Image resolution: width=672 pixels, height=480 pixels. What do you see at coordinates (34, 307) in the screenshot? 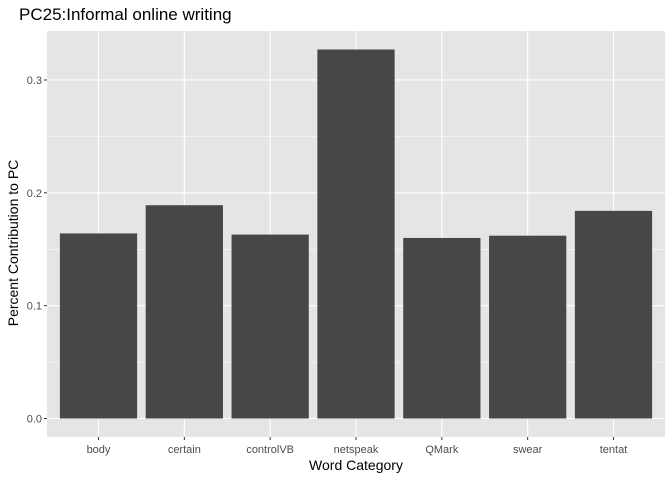
I see `y-tick-label: 0.1` at bounding box center [34, 307].